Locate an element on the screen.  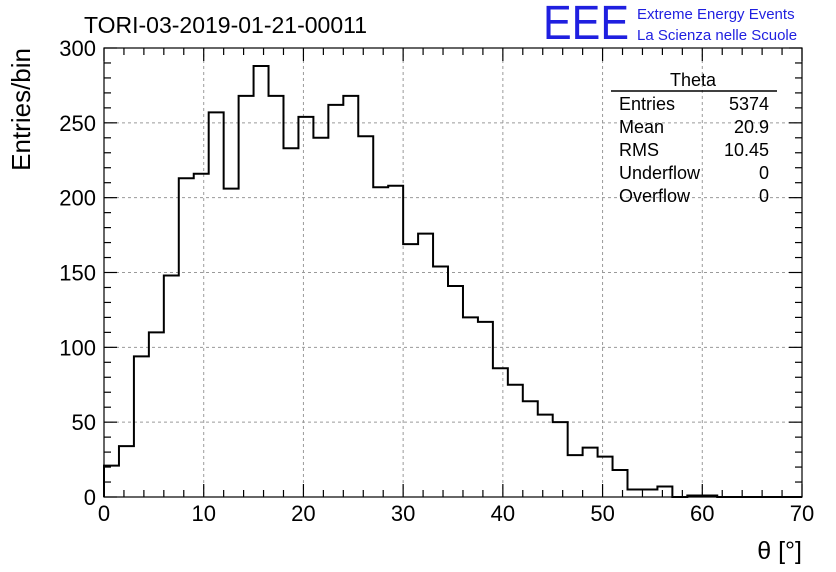
y-tick-label: 50 is located at coordinates (84, 422).